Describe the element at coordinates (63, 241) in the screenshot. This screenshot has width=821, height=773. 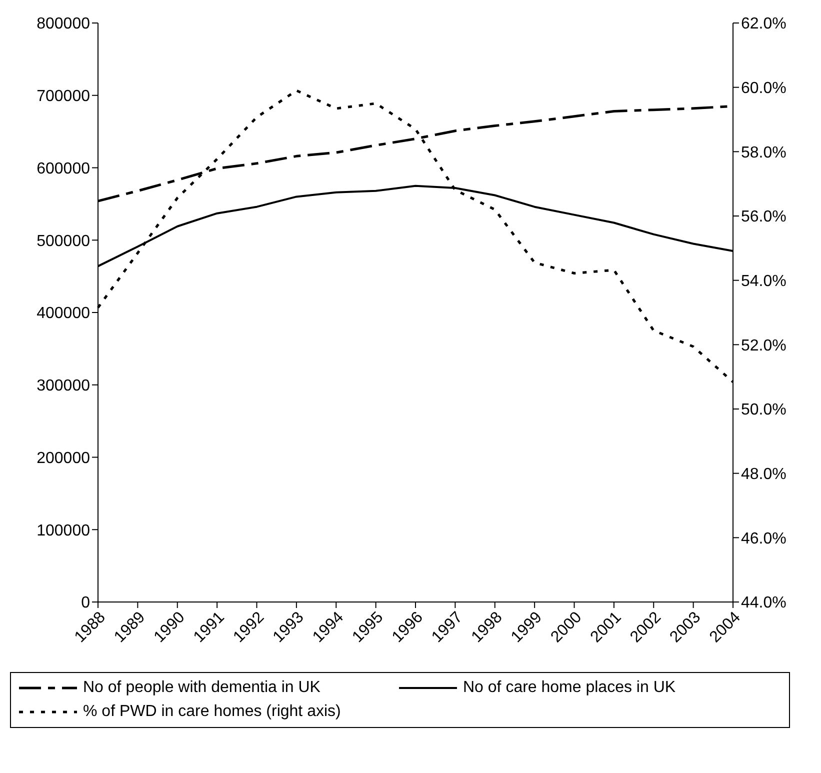
I see `y-tick-label: 500000` at that location.